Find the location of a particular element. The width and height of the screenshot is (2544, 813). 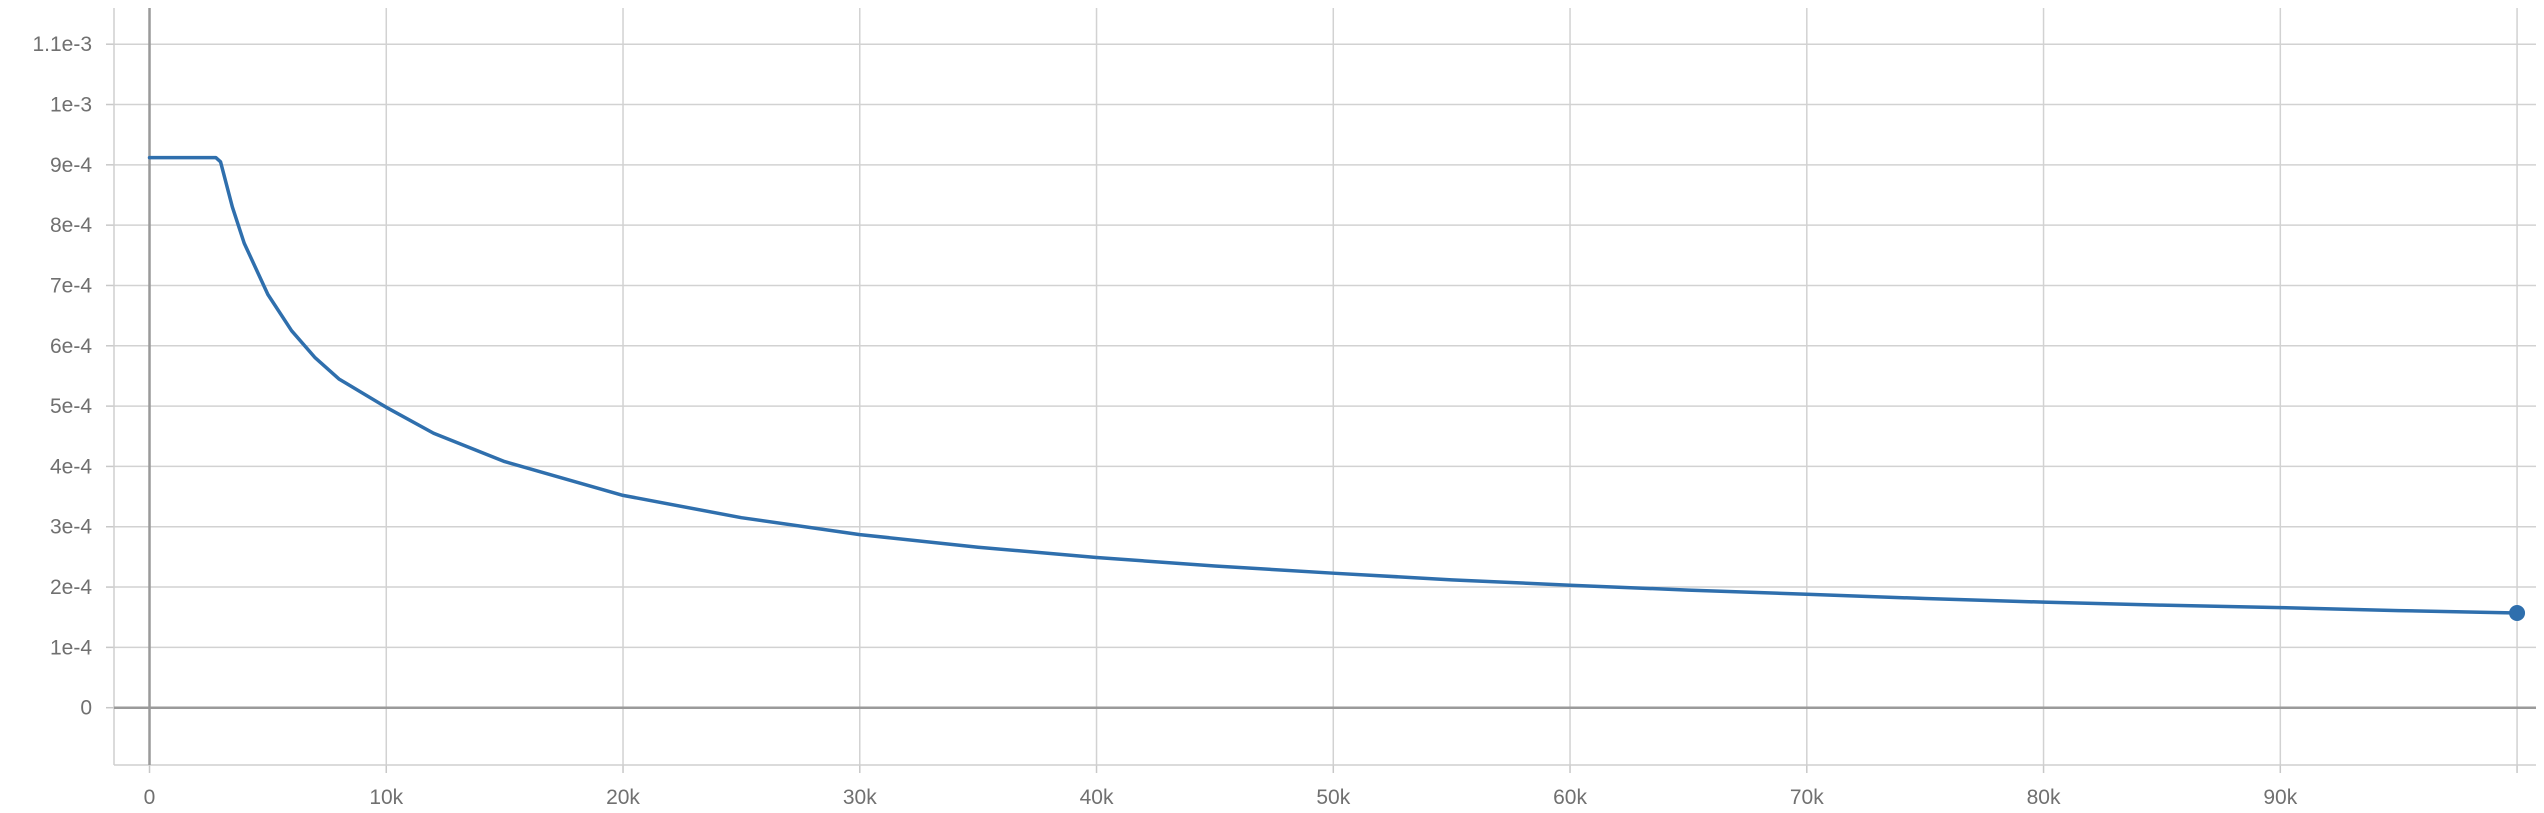

x-tick-label: 40k is located at coordinates (1097, 797).